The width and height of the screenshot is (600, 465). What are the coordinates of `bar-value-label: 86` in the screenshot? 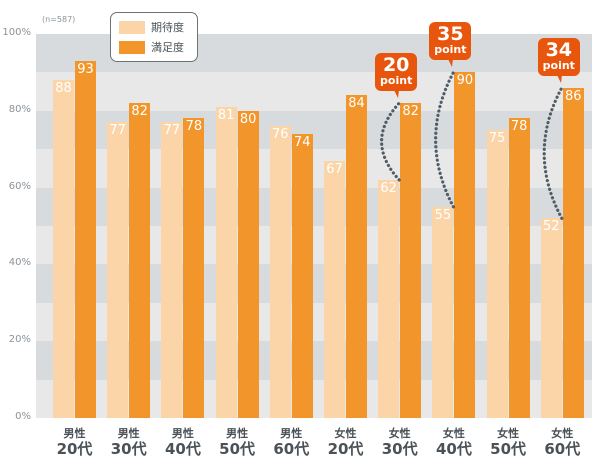 It's located at (573, 96).